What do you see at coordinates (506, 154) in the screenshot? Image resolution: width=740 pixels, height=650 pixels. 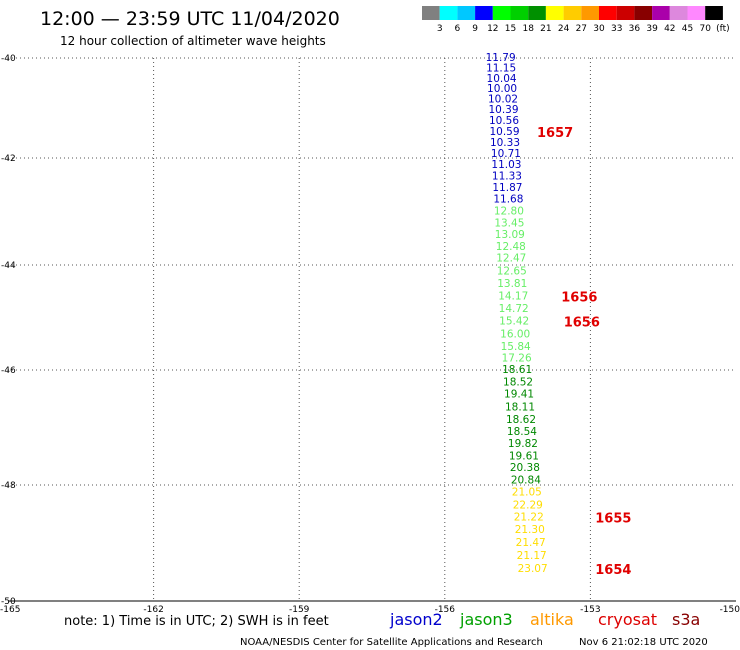 I see `wave-height-point: 10.71` at bounding box center [506, 154].